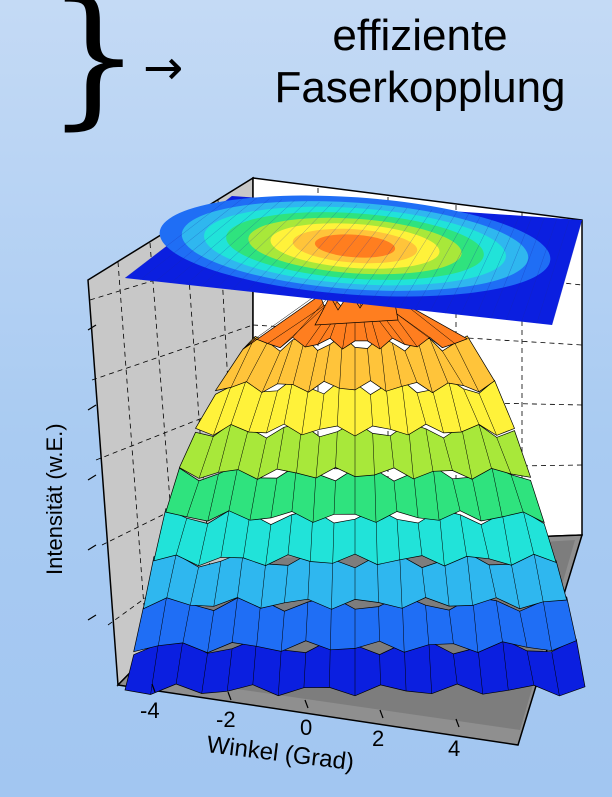  What do you see at coordinates (226, 719) in the screenshot?
I see `x-tick-label: -2` at bounding box center [226, 719].